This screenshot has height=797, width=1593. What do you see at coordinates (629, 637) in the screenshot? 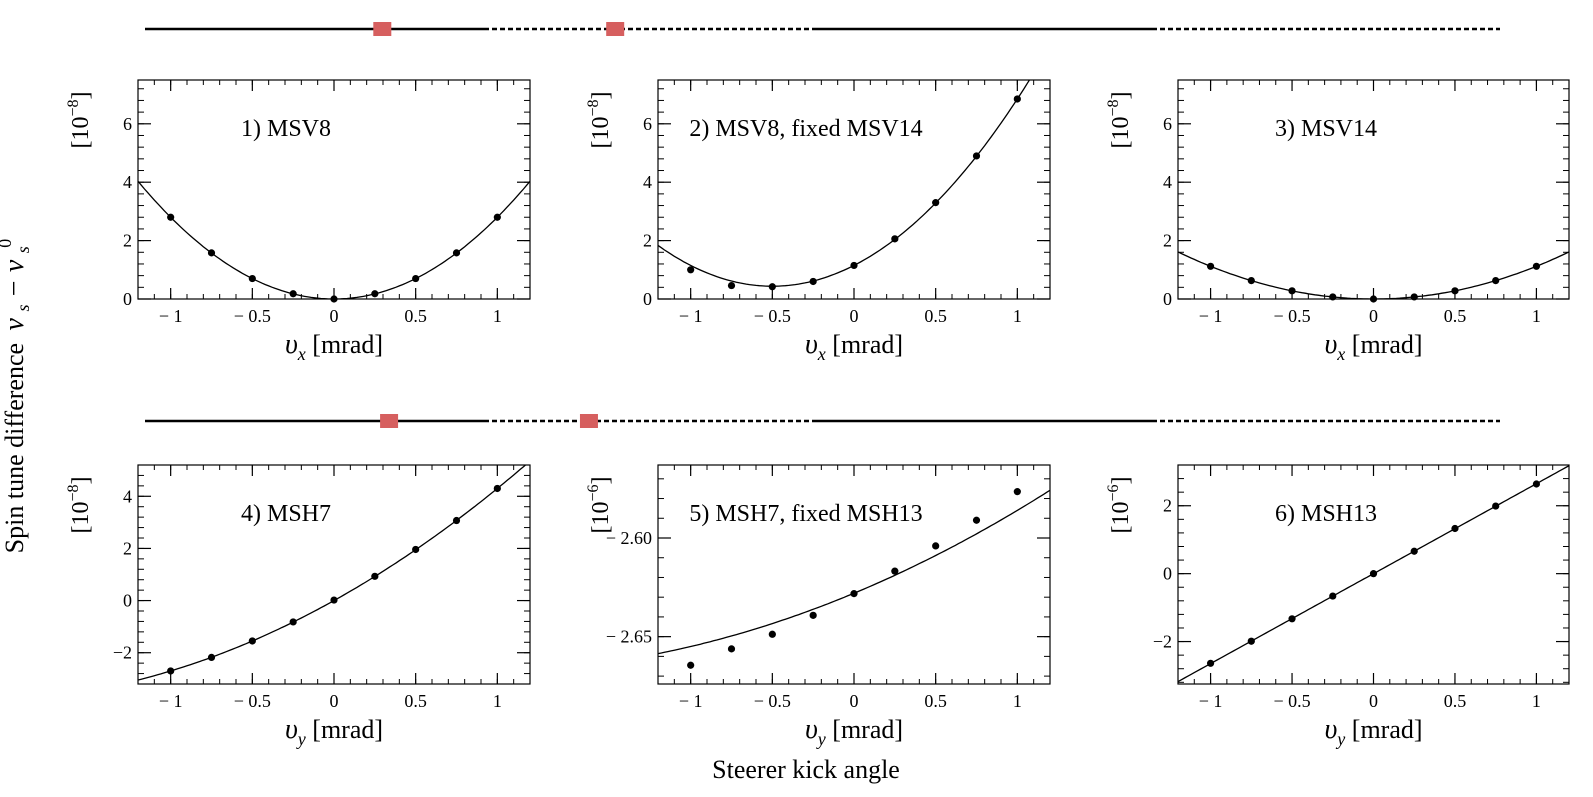
I see `y-tick-label: − 2.65` at bounding box center [629, 637].